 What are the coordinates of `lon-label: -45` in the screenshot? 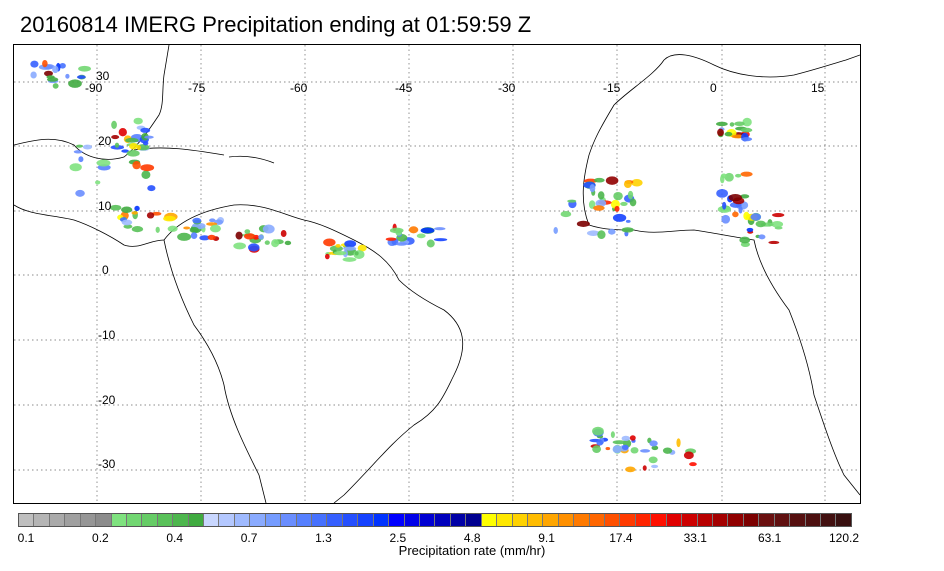 It's located at (404, 88).